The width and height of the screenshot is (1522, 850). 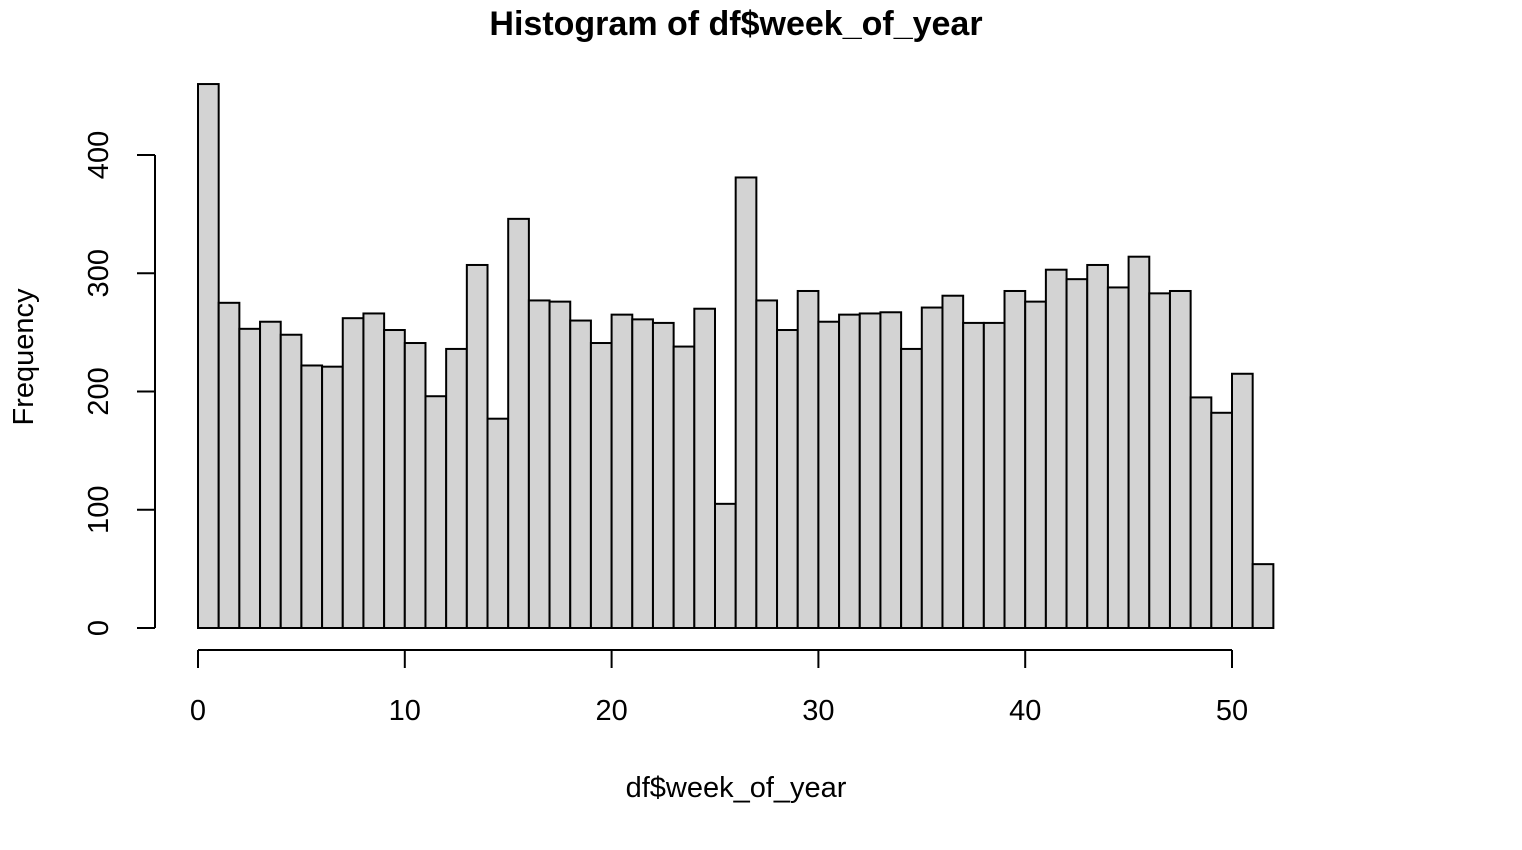 I want to click on y-axis: 0 100 200 300 400, so click(x=119, y=383).